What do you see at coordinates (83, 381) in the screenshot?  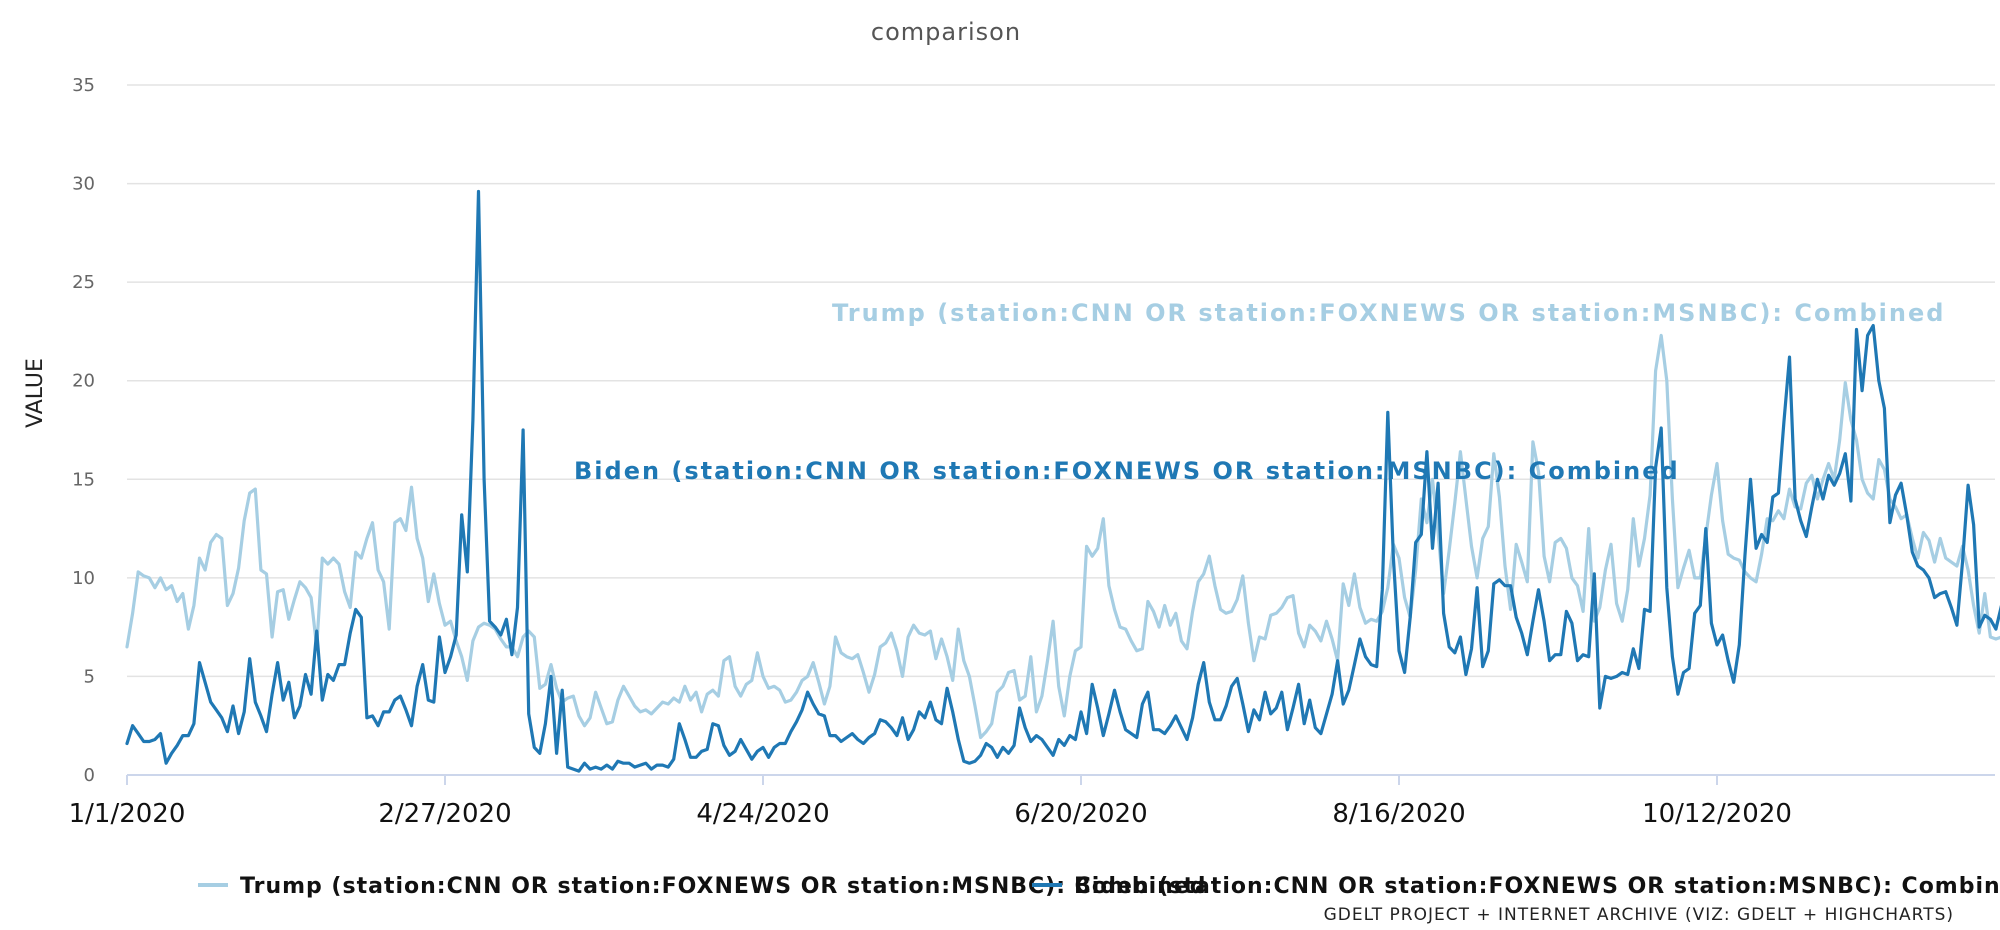 I see `y-tick-label: 20` at bounding box center [83, 381].